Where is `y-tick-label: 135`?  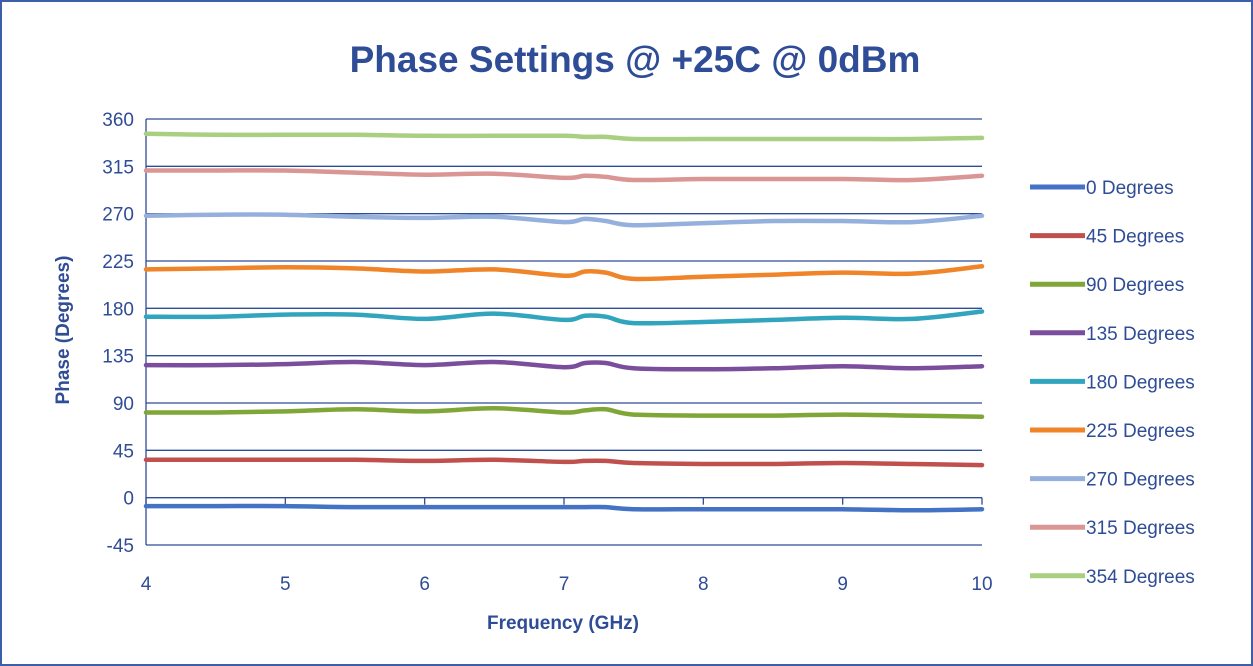 y-tick-label: 135 is located at coordinates (118, 357).